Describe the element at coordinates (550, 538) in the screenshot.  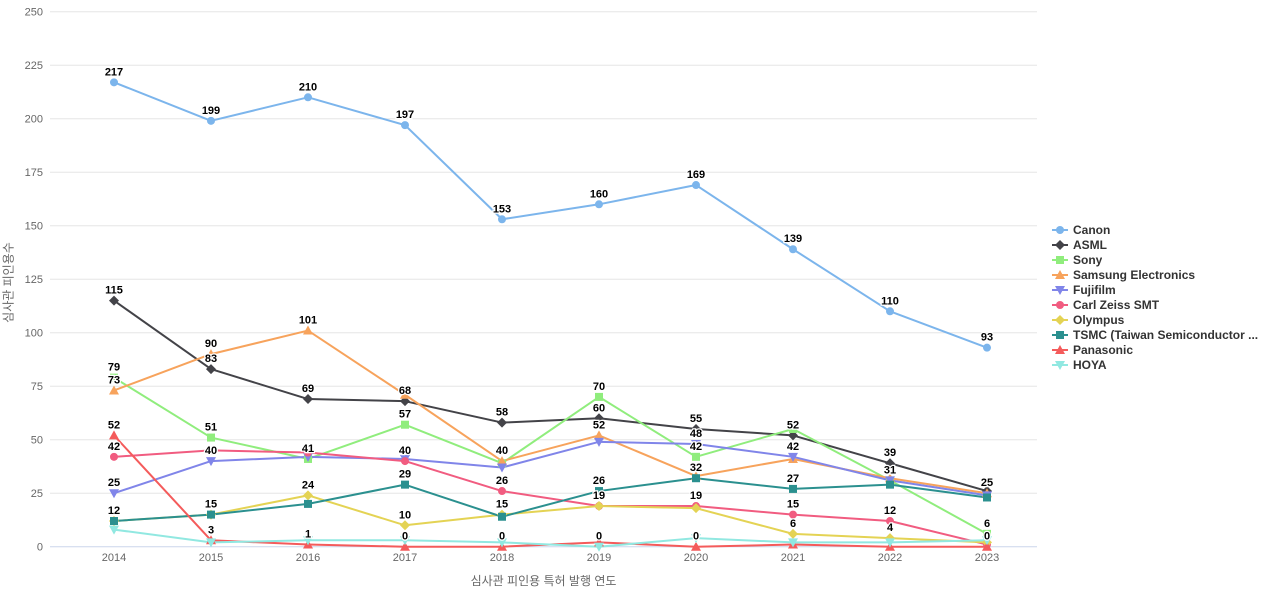
I see `series-path` at that location.